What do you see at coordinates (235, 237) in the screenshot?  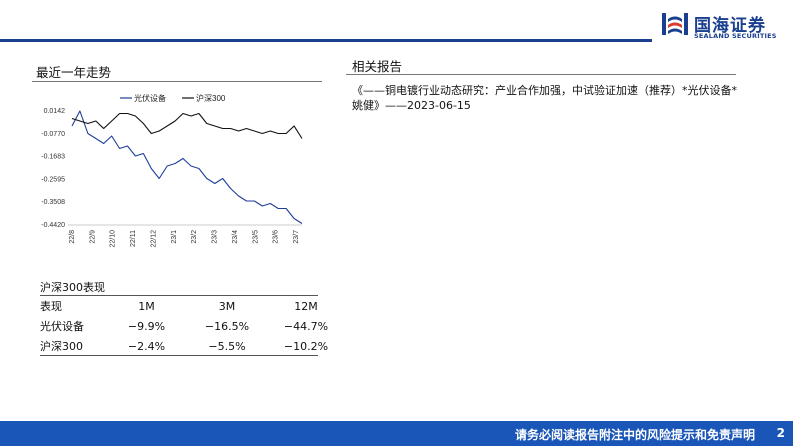 I see `x-tick-label: 23/4` at bounding box center [235, 237].